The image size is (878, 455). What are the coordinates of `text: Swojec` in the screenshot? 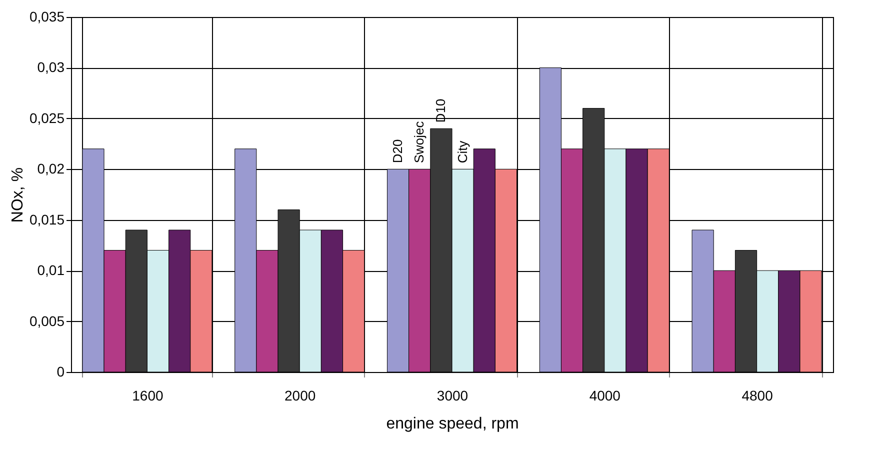 It's located at (419, 142).